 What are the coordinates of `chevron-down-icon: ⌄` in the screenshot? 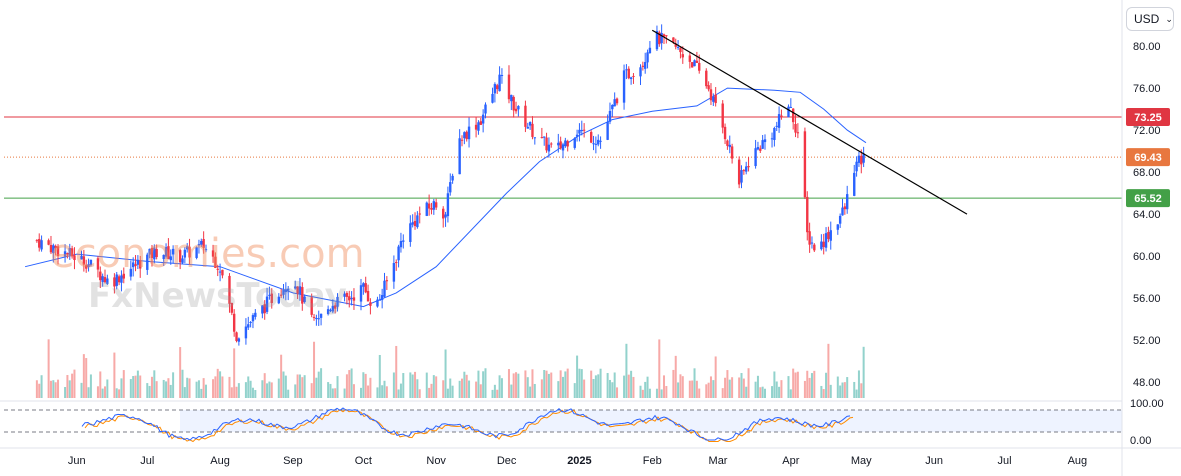 It's located at (1169, 18).